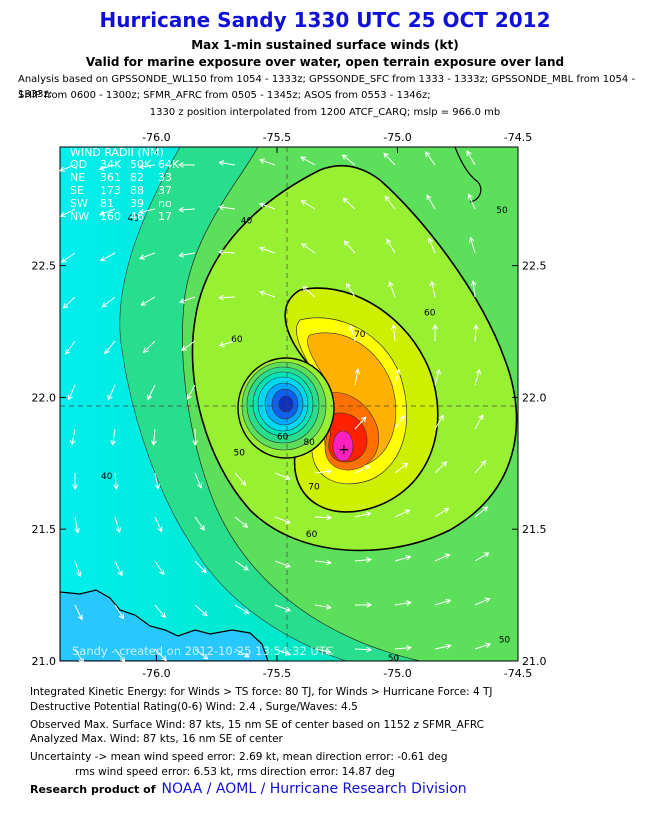 The width and height of the screenshot is (650, 817). I want to click on x-tick-label-top: -76.0, so click(156, 137).